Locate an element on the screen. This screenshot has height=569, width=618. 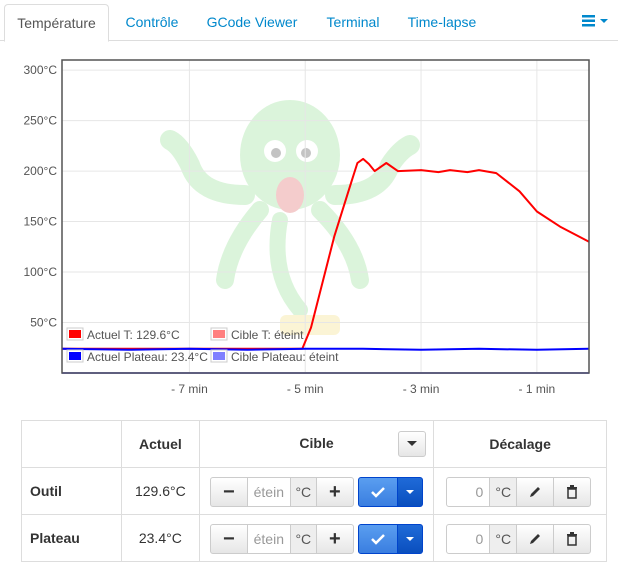
x-tick-label: - 1 min is located at coordinates (537, 389).